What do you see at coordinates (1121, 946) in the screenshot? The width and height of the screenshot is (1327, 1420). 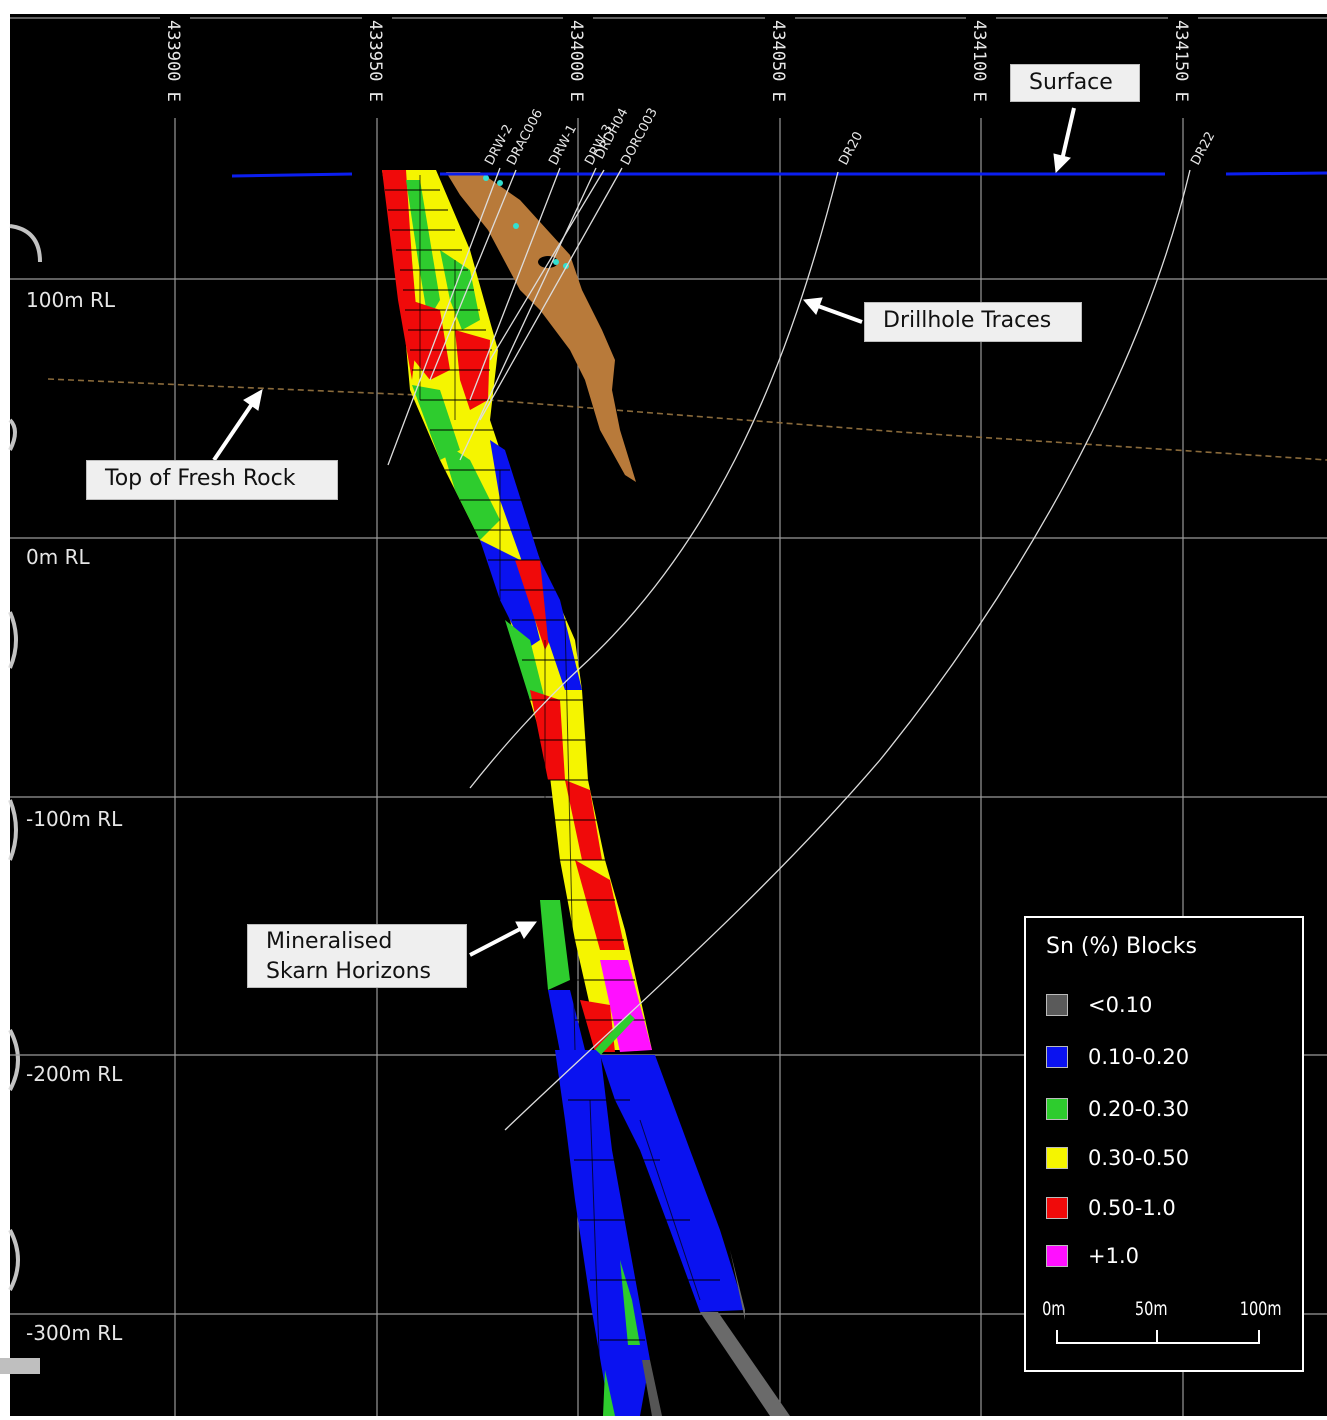 I see `legend-title: Sn (%) Blocks` at bounding box center [1121, 946].